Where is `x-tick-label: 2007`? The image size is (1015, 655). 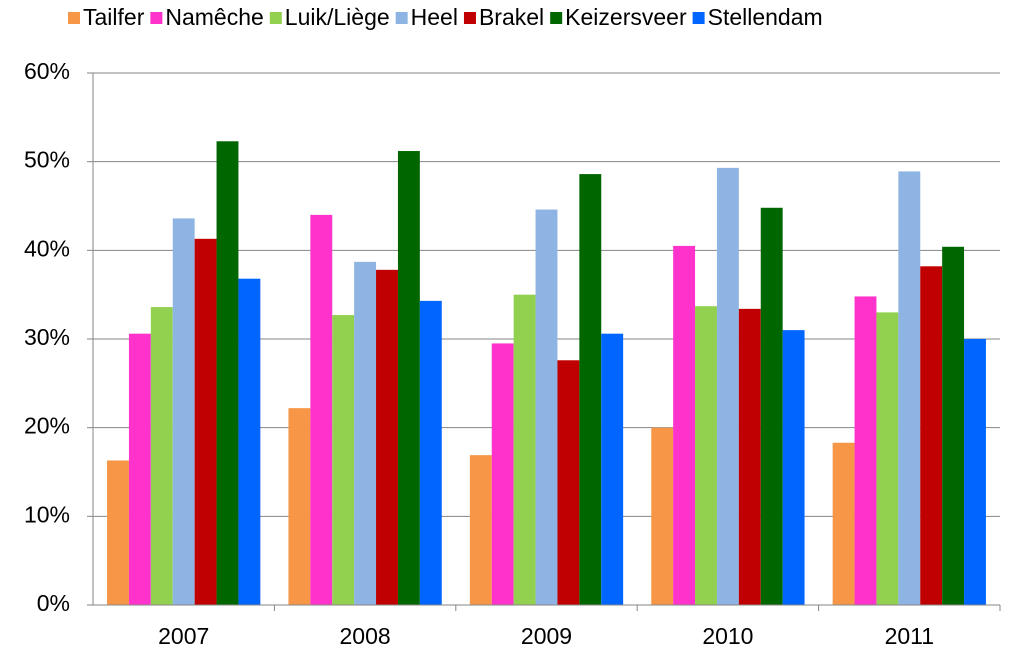 x-tick-label: 2007 is located at coordinates (183, 636).